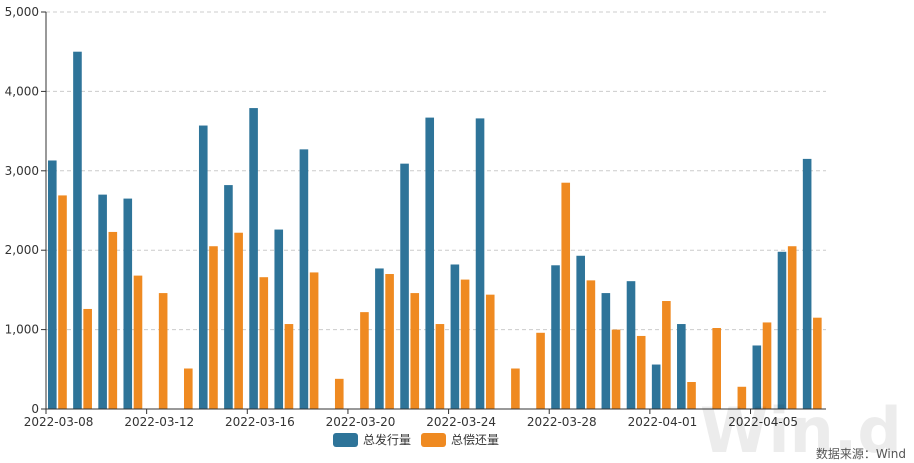  Describe the element at coordinates (22, 330) in the screenshot. I see `y-tick-label: 1,000` at that location.